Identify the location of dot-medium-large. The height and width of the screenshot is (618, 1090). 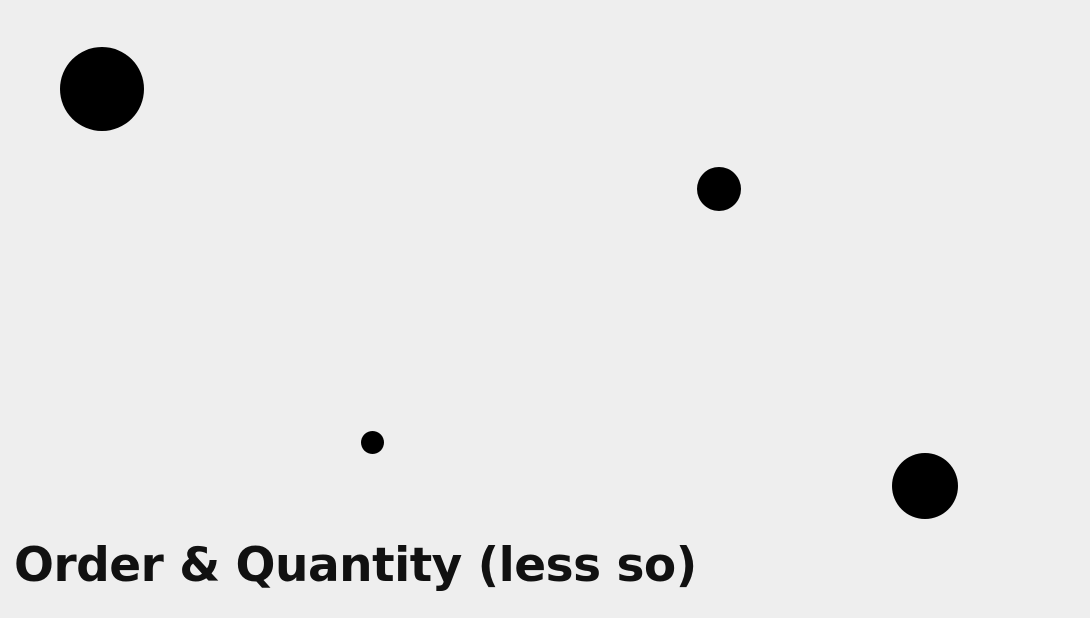
(925, 486).